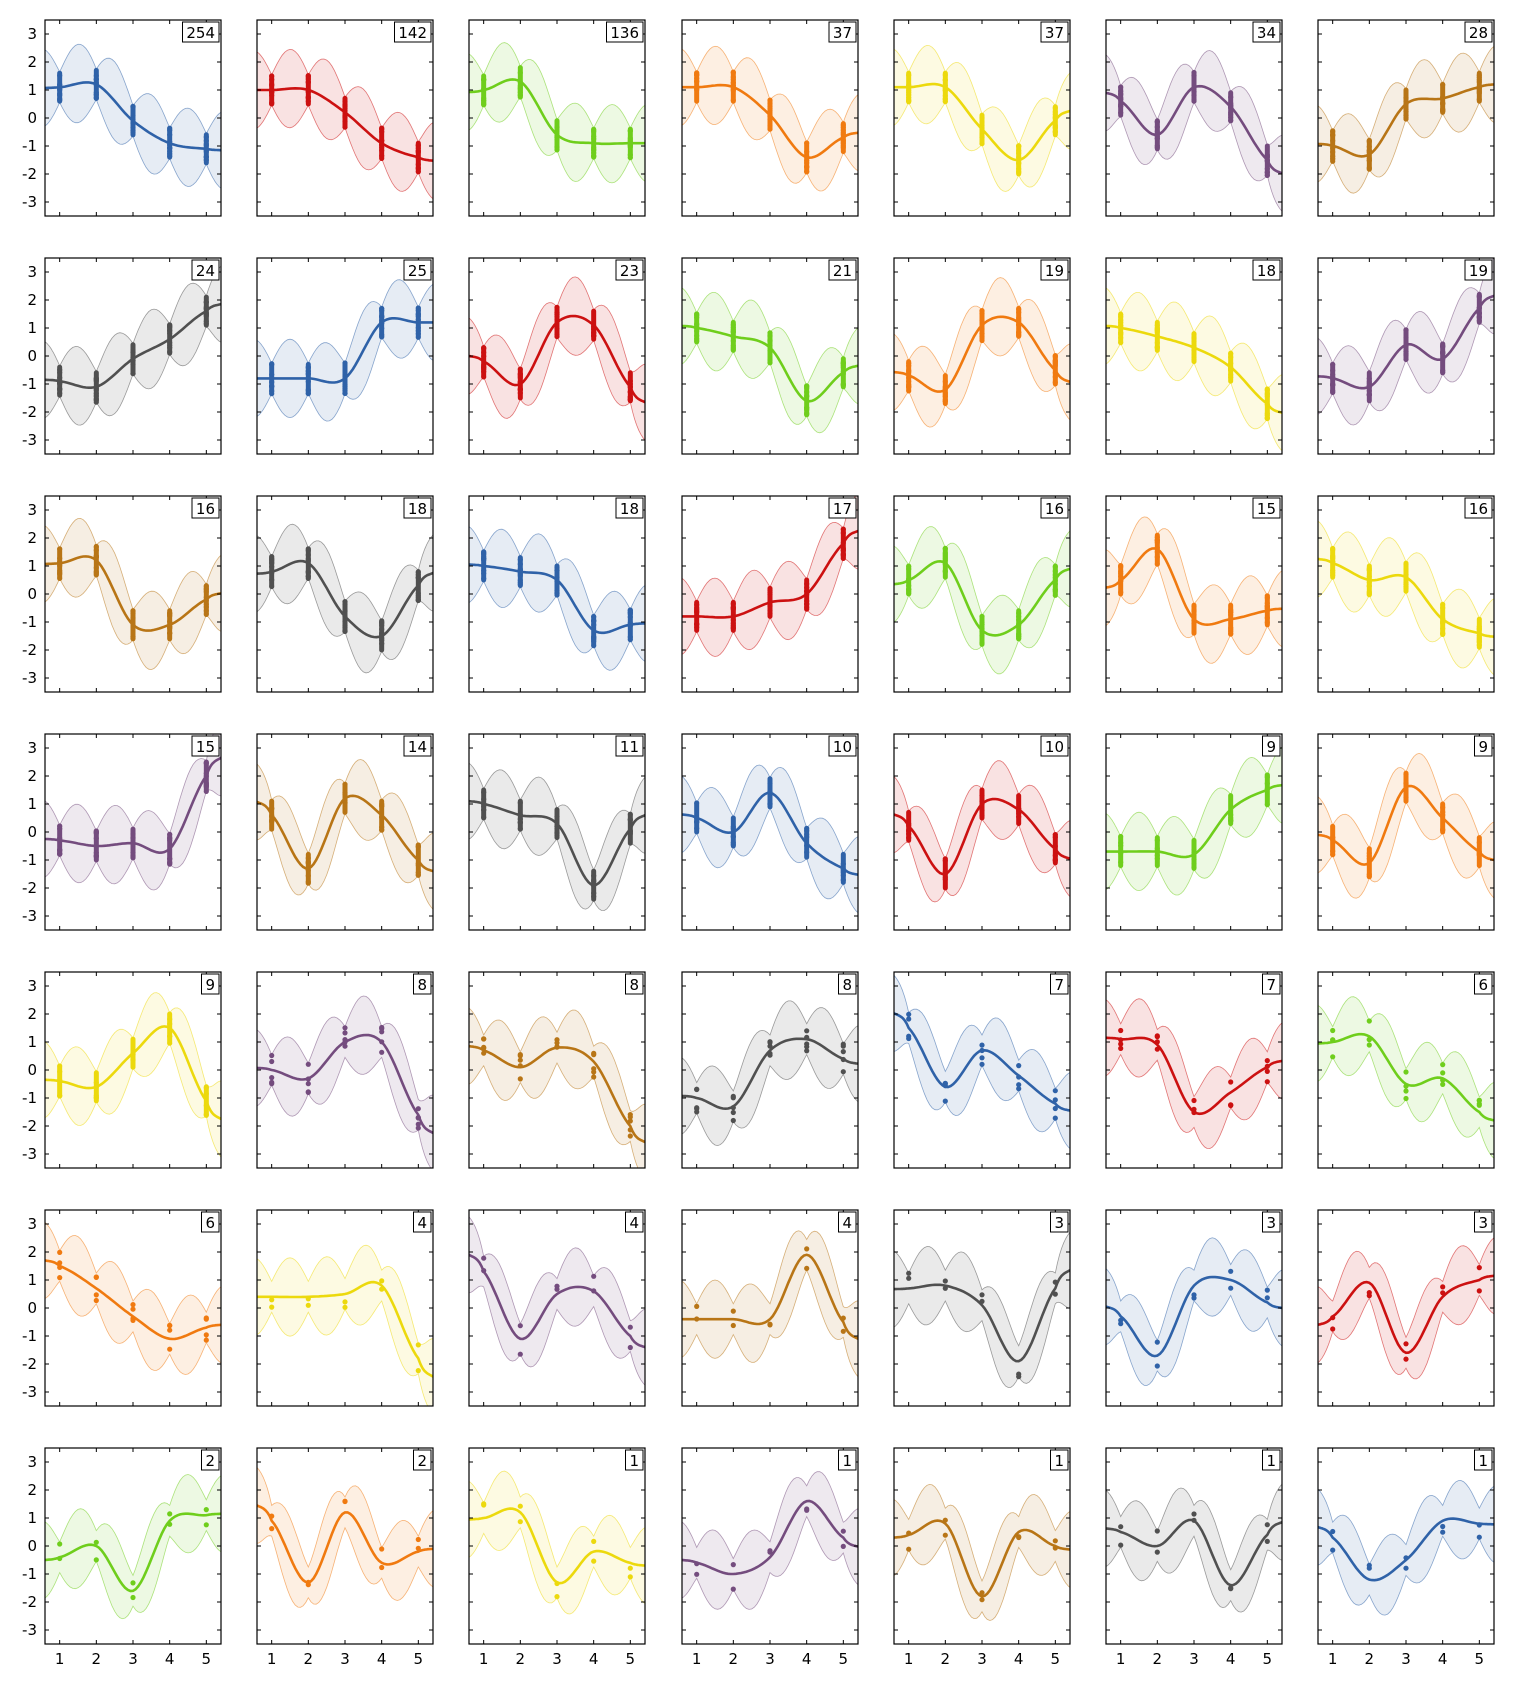 This screenshot has width=1514, height=1696. I want to click on panel: 16, so click(1406, 594).